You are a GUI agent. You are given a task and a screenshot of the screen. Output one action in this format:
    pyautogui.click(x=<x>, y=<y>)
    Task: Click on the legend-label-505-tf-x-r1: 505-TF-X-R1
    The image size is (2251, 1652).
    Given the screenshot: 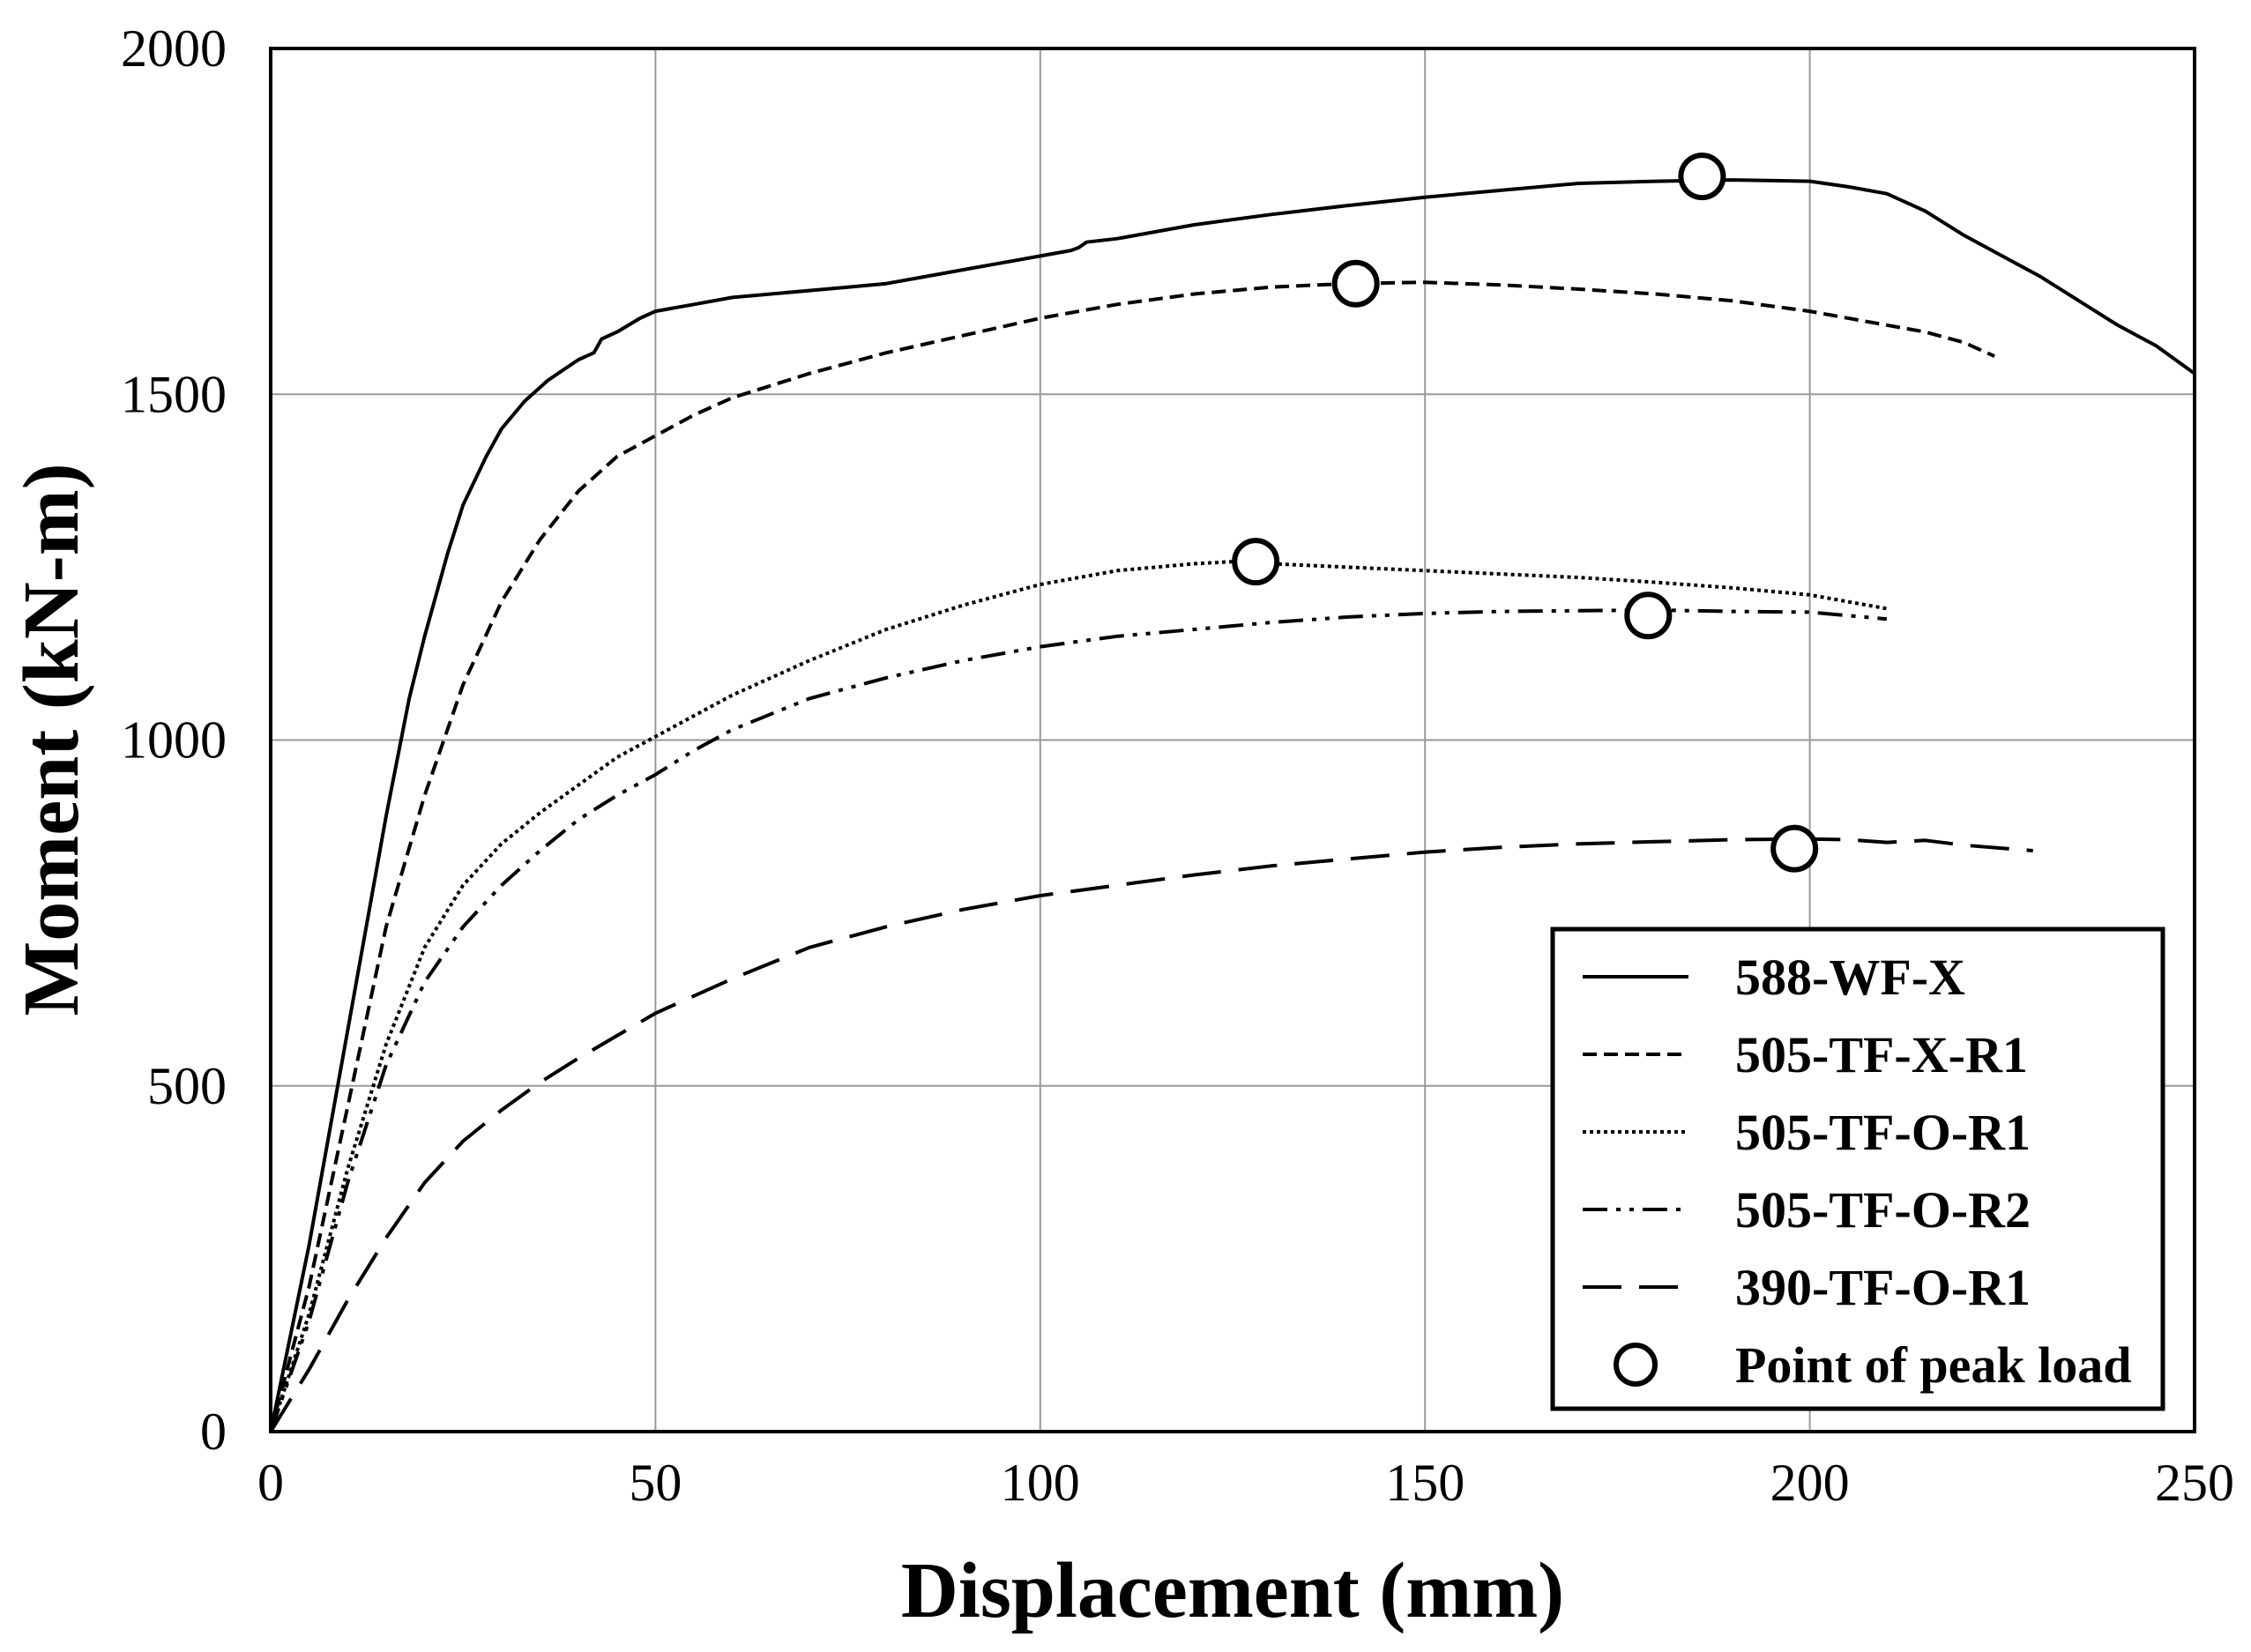 What is the action you would take?
    pyautogui.click(x=1882, y=1054)
    